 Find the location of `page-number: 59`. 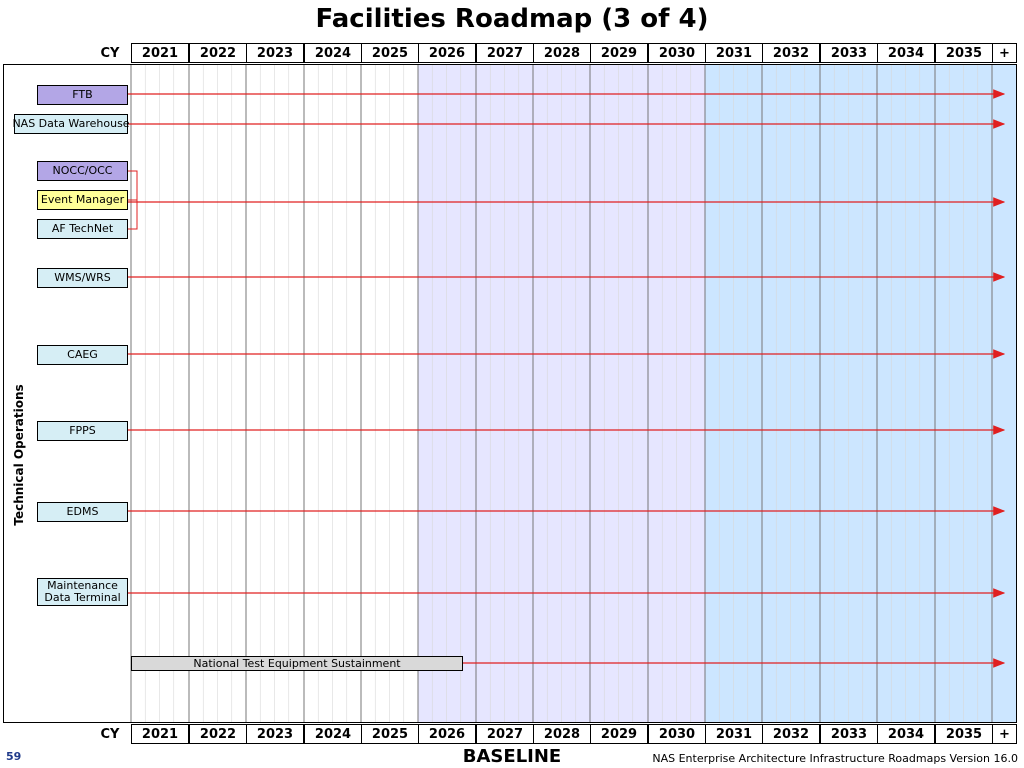

page-number: 59 is located at coordinates (14, 756).